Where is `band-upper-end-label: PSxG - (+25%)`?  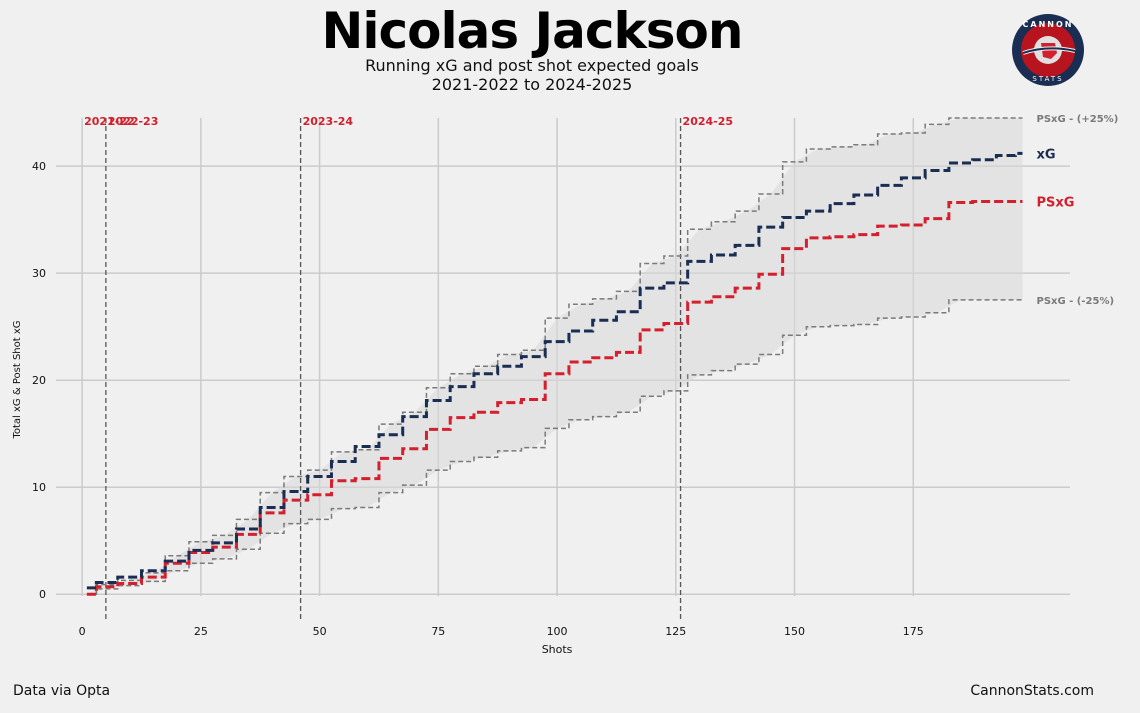
band-upper-end-label: PSxG - (+25%) is located at coordinates (1078, 119).